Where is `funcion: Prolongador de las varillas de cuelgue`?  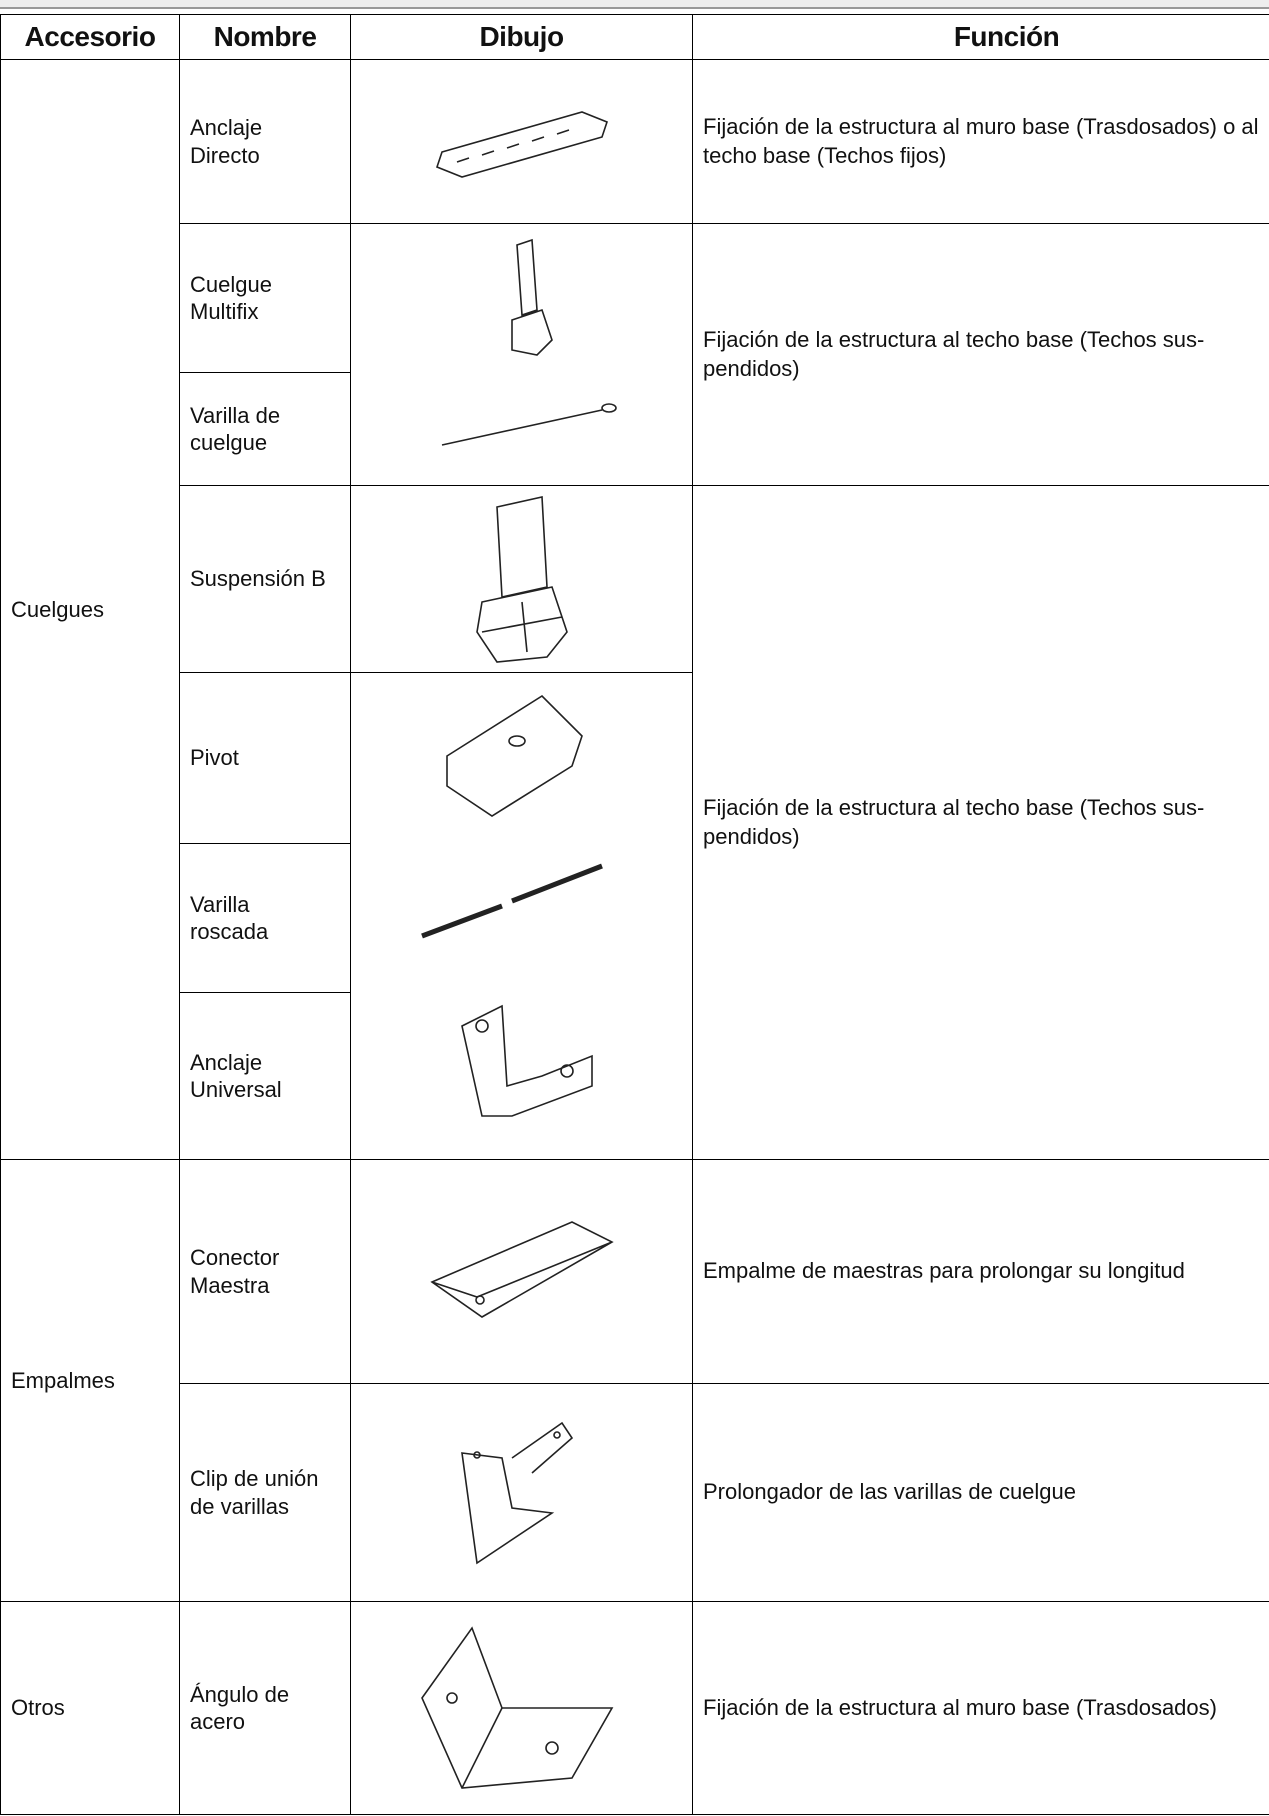
funcion: Prolongador de las varillas de cuelgue is located at coordinates (980, 1492).